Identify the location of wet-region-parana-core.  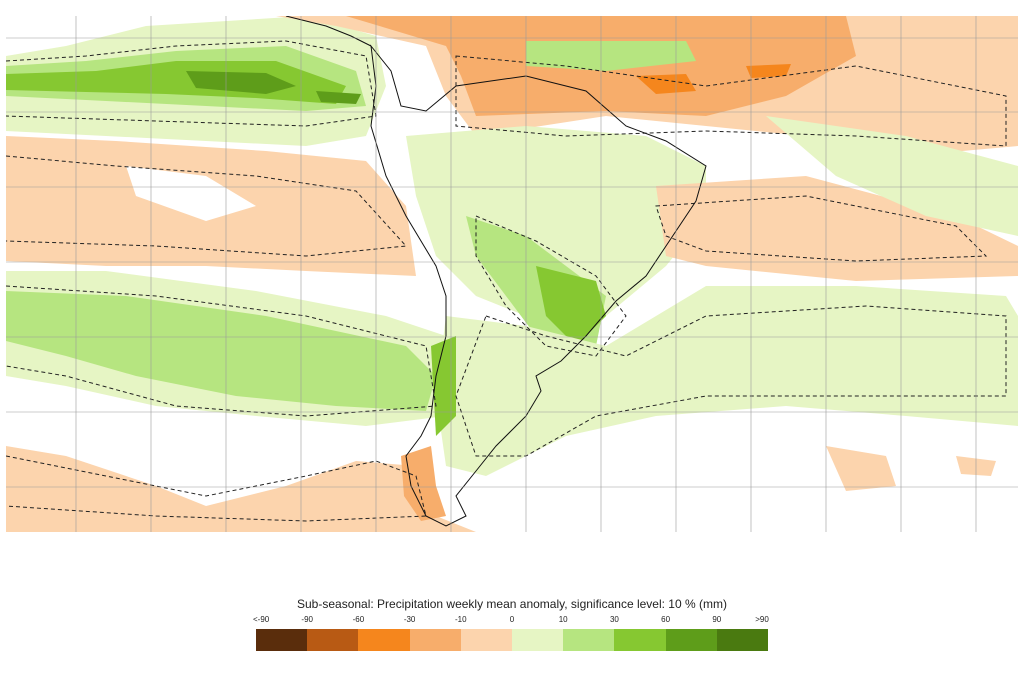
(571, 306).